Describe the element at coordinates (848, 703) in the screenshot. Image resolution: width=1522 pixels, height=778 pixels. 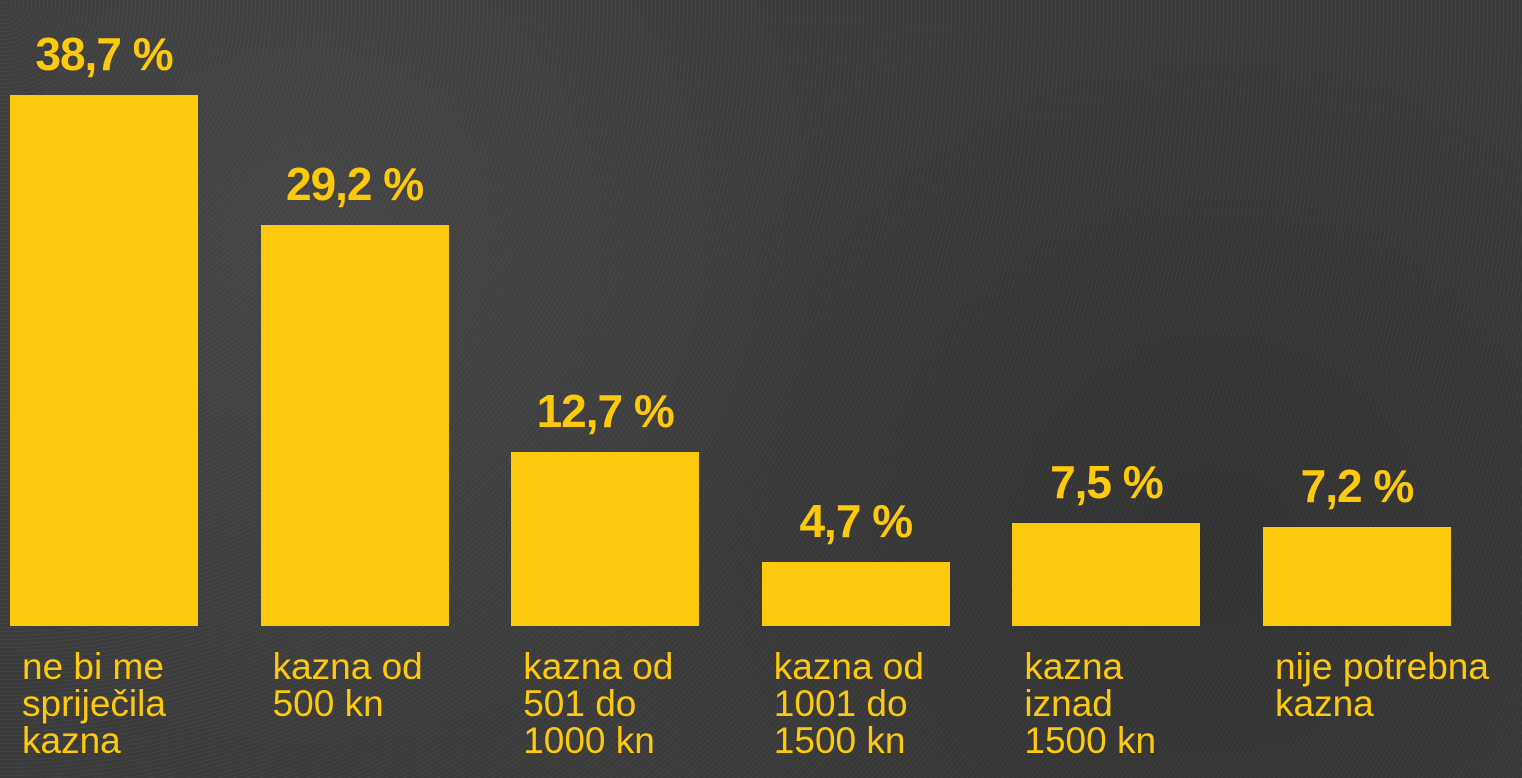
I see `category-label: kazna od 1001 do 1500 kn` at that location.